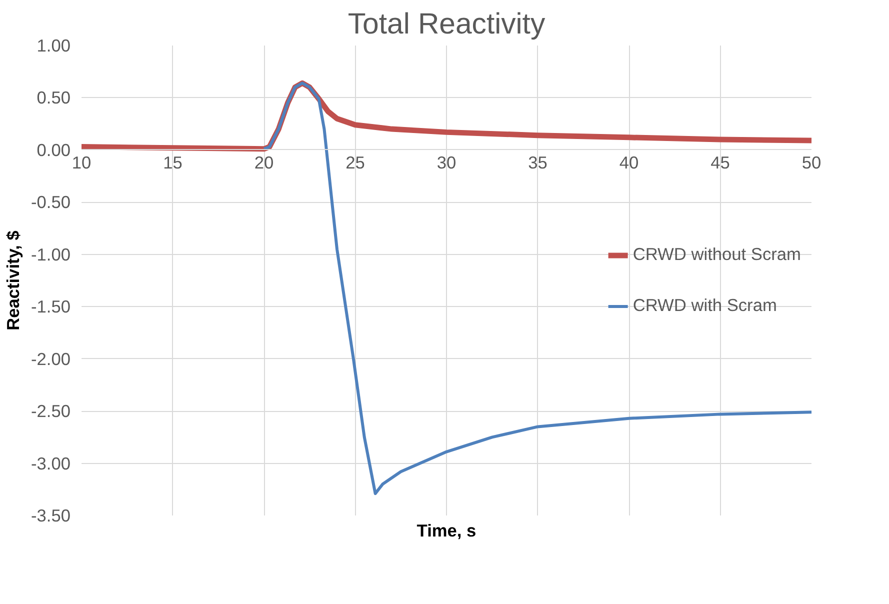 The height and width of the screenshot is (604, 889). I want to click on chart-title: Total Reactivity, so click(447, 24).